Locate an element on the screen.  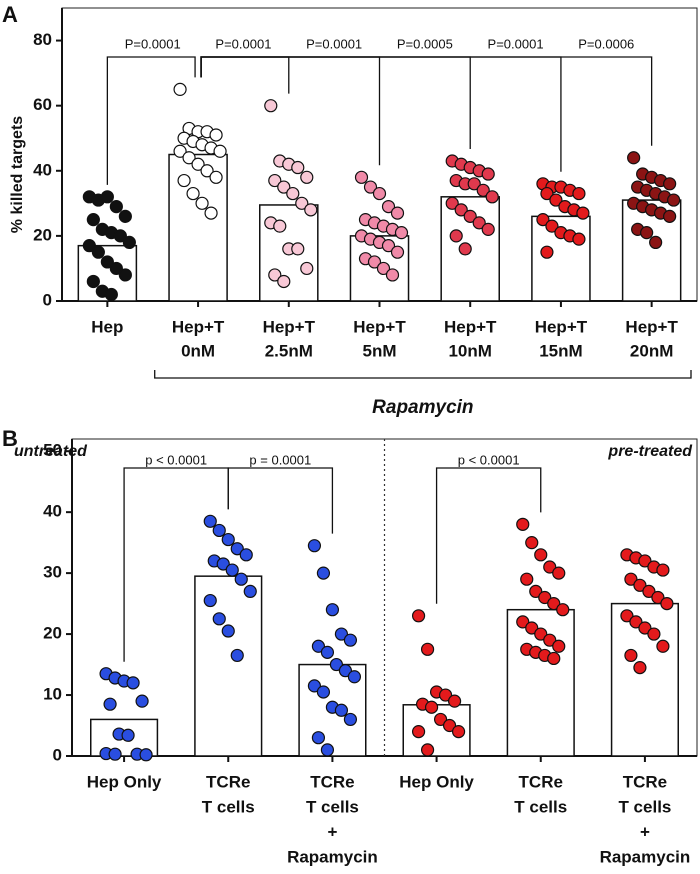
x-tick-label: 2.5nM is located at coordinates (289, 350).